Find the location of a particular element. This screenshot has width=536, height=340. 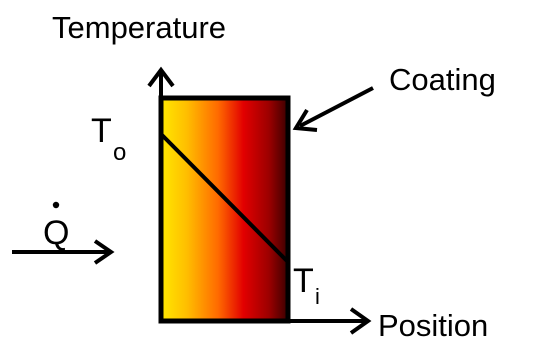

heat-flow-arrow is located at coordinates (63, 252).